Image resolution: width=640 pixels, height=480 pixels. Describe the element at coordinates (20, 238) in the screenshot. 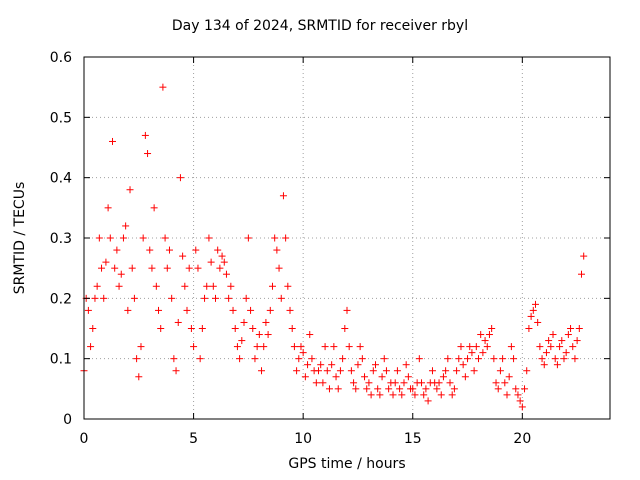

I see `y-axis-label: SRMTID / TECUs` at that location.